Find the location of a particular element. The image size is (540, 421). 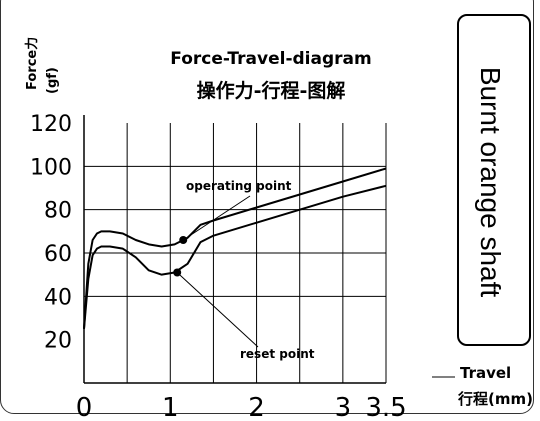

y-tick-label: 60 is located at coordinates (58, 254).